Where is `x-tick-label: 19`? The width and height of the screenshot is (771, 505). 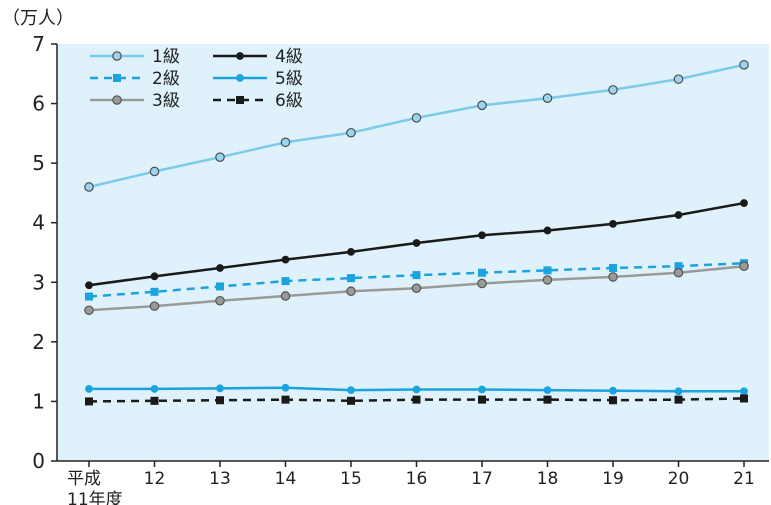 x-tick-label: 19 is located at coordinates (613, 479).